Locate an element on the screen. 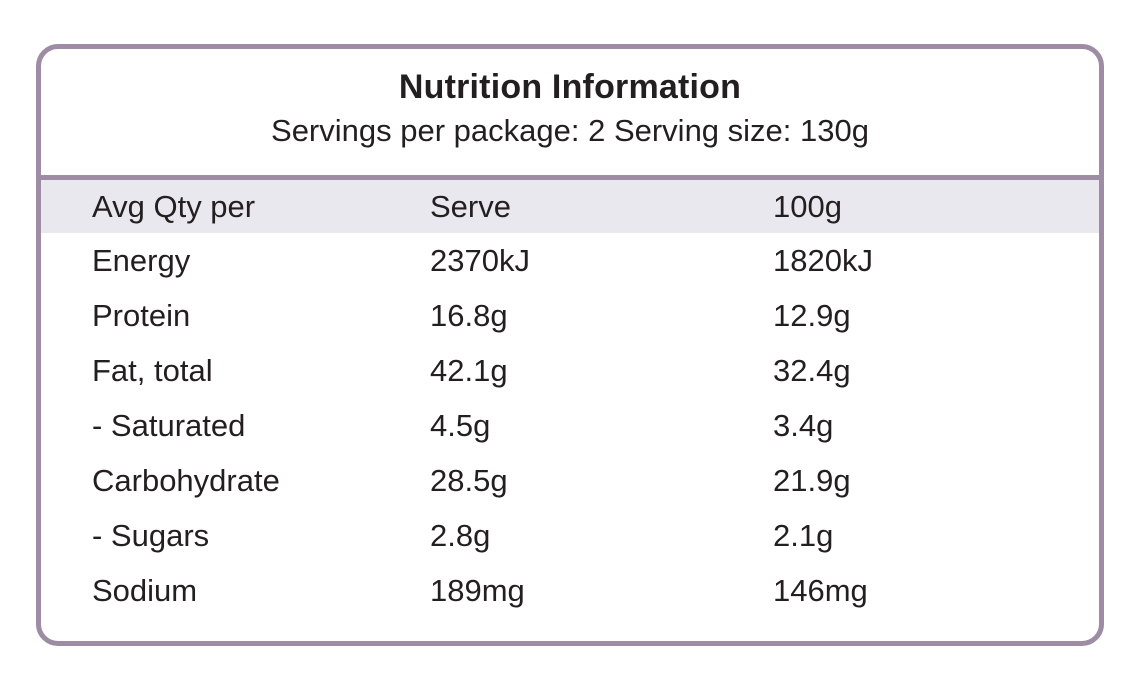  header-divider is located at coordinates (570, 177).